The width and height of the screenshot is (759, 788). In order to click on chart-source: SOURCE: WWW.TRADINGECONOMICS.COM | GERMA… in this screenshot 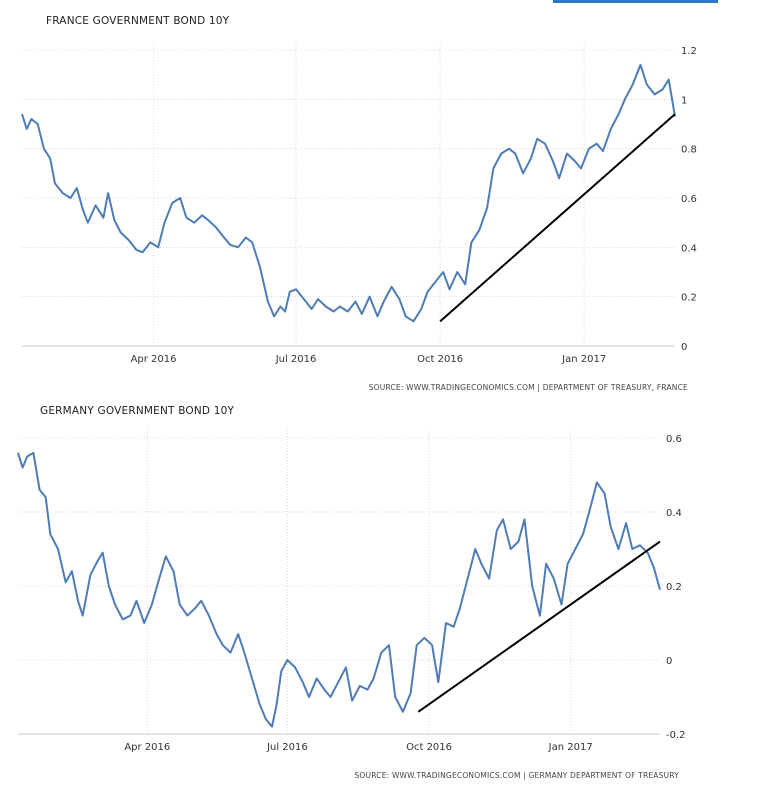, I will do `click(516, 775)`.